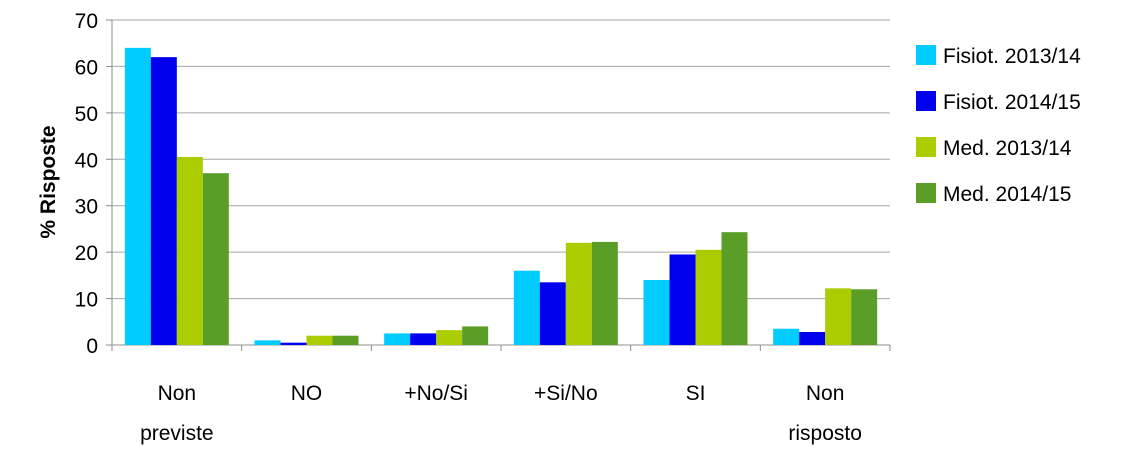 The image size is (1126, 450). I want to click on x-category-label: SI, so click(696, 393).